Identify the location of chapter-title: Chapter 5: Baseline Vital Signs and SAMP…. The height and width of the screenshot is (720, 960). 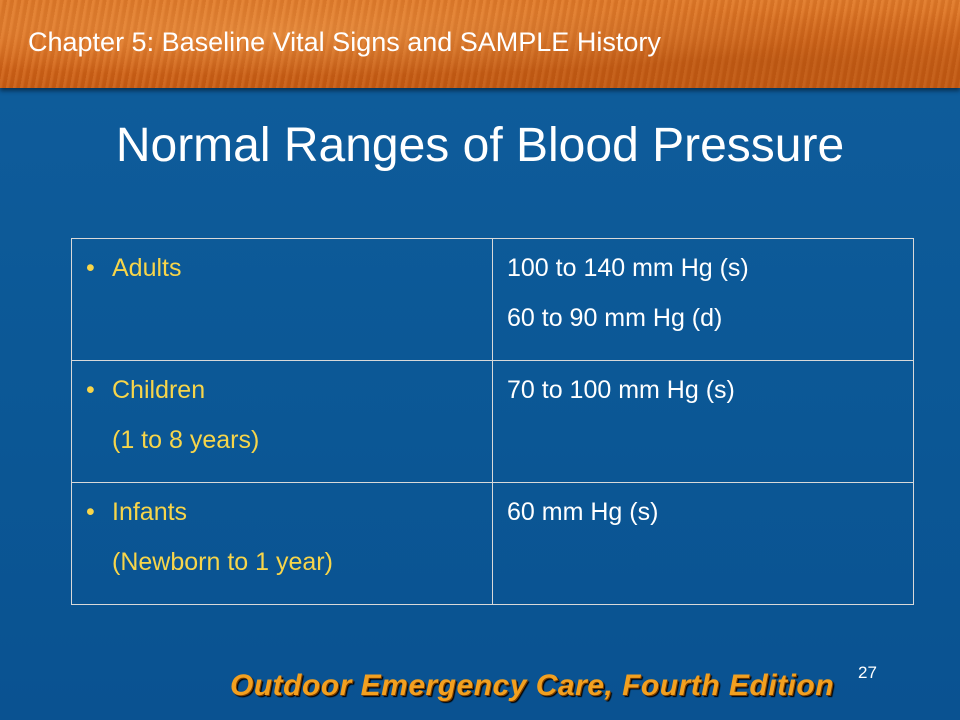
(344, 42).